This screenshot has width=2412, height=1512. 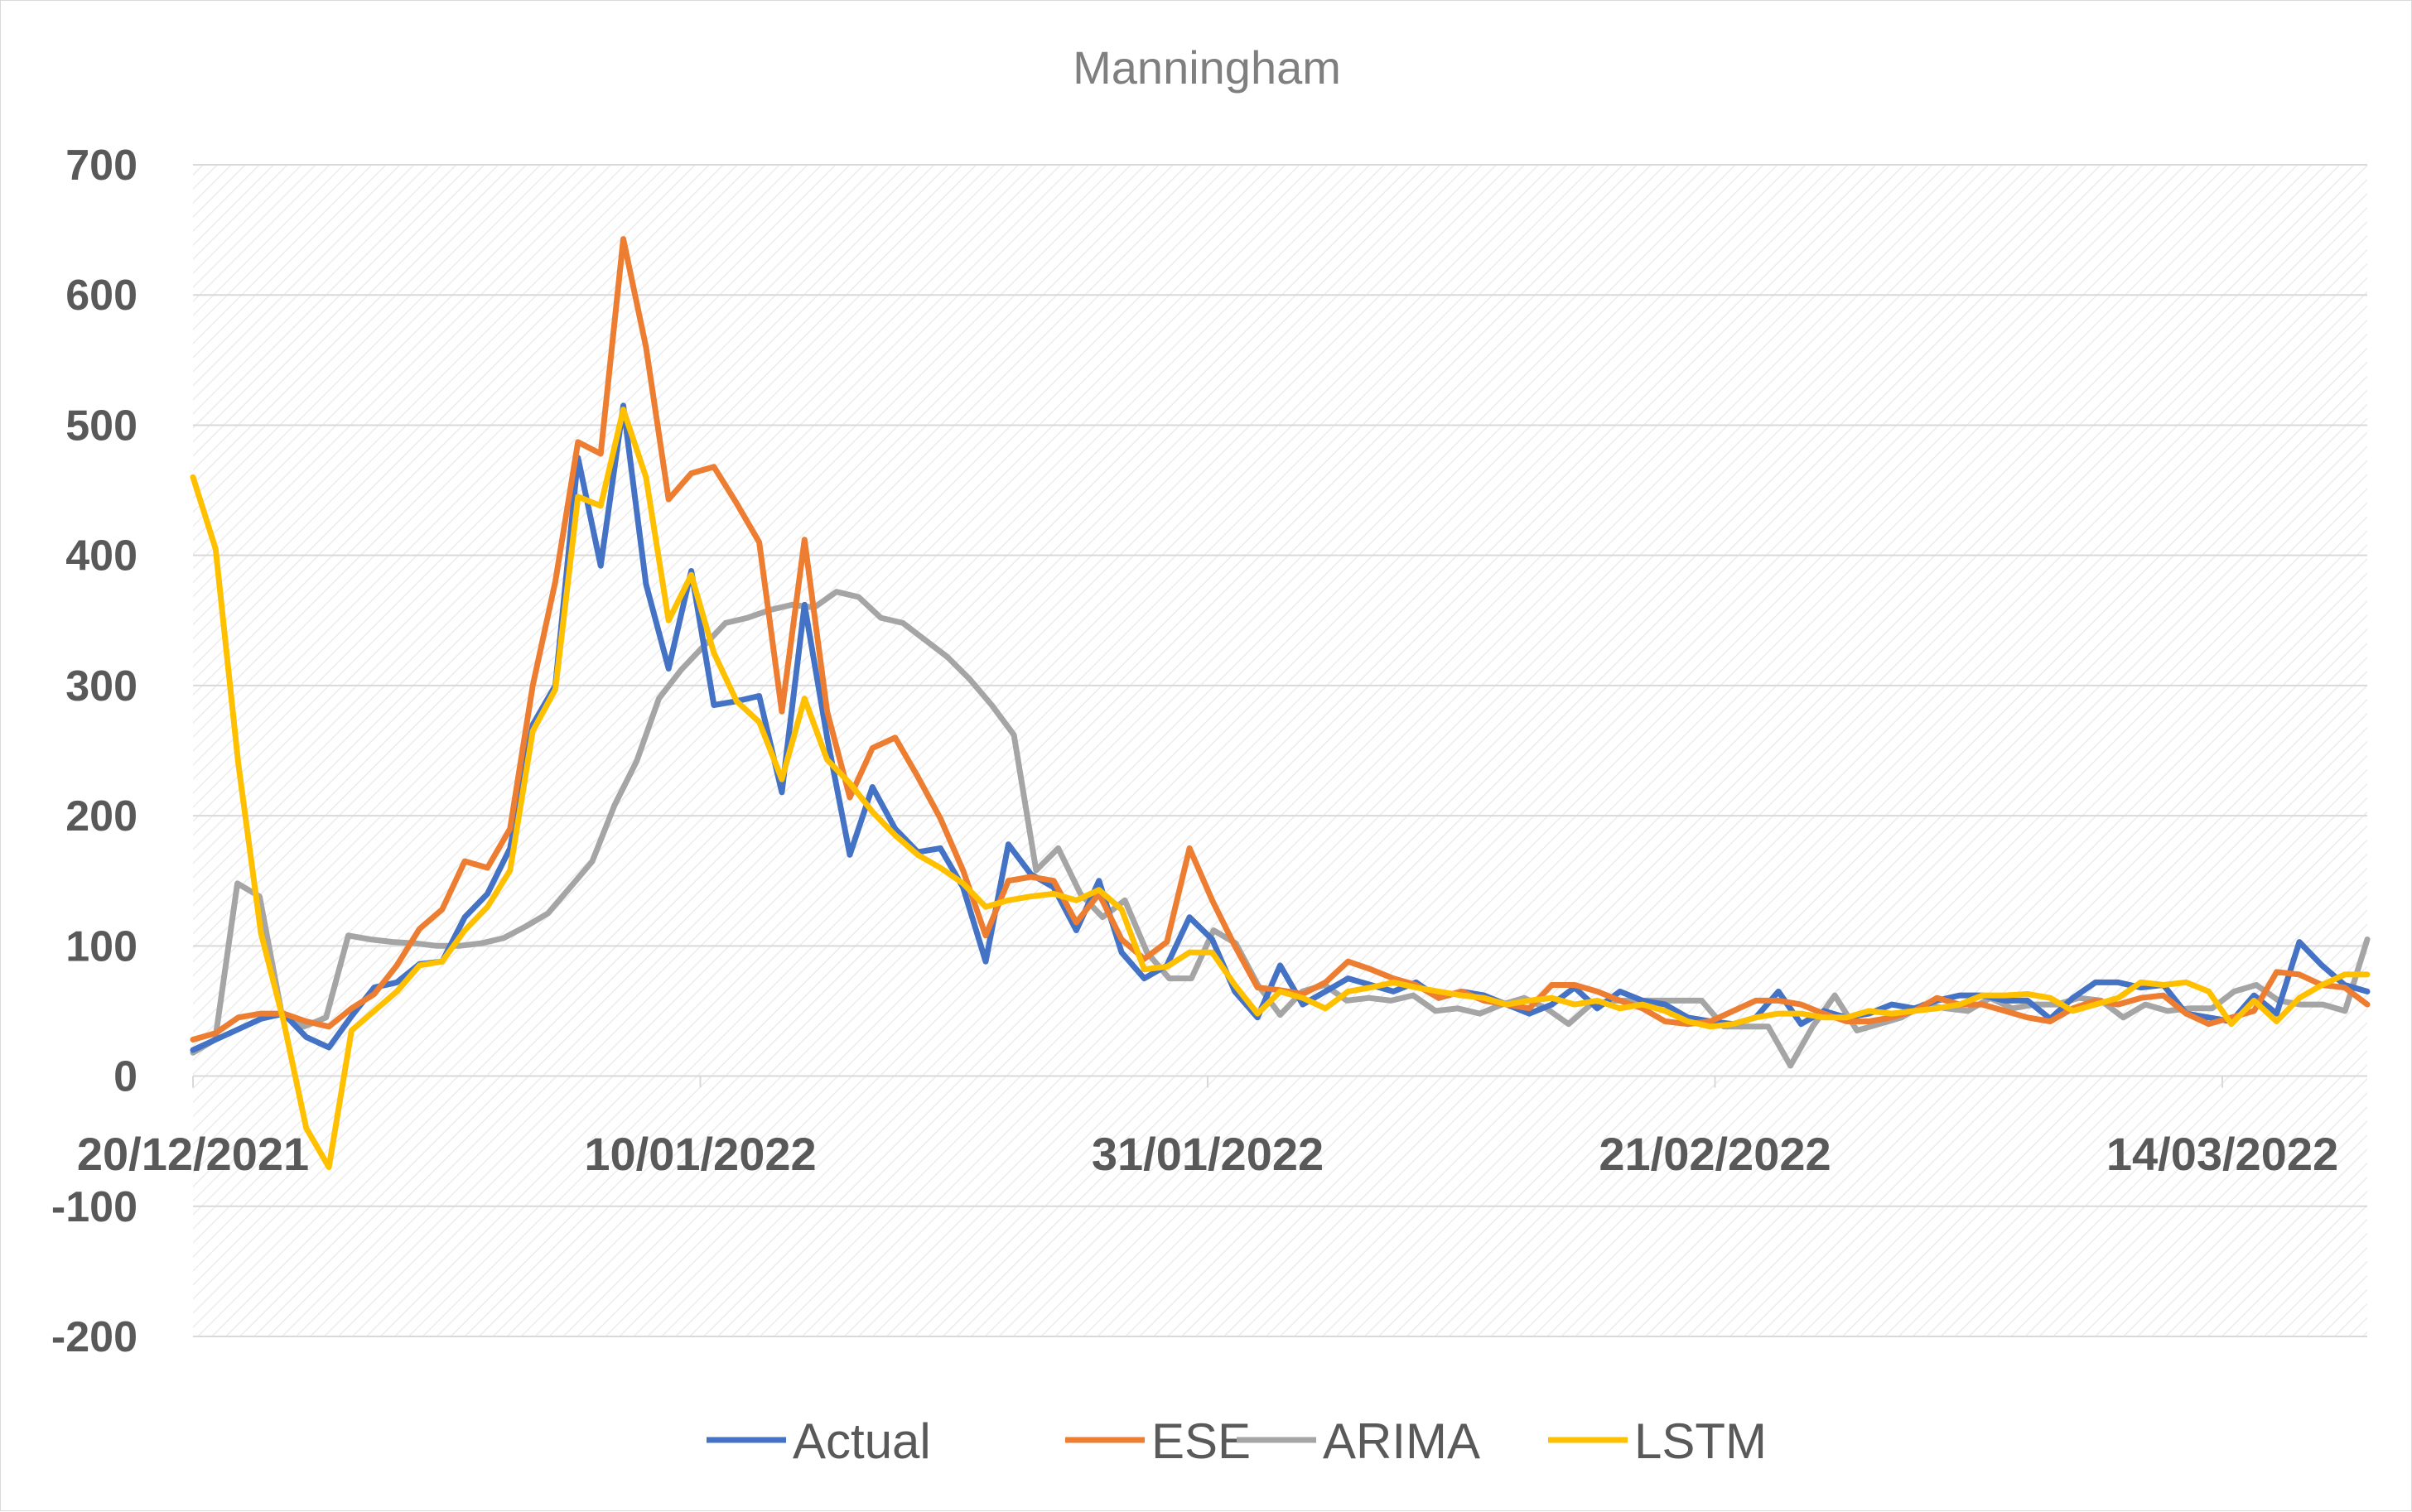 What do you see at coordinates (125, 1077) in the screenshot?
I see `y-tick-label: 0` at bounding box center [125, 1077].